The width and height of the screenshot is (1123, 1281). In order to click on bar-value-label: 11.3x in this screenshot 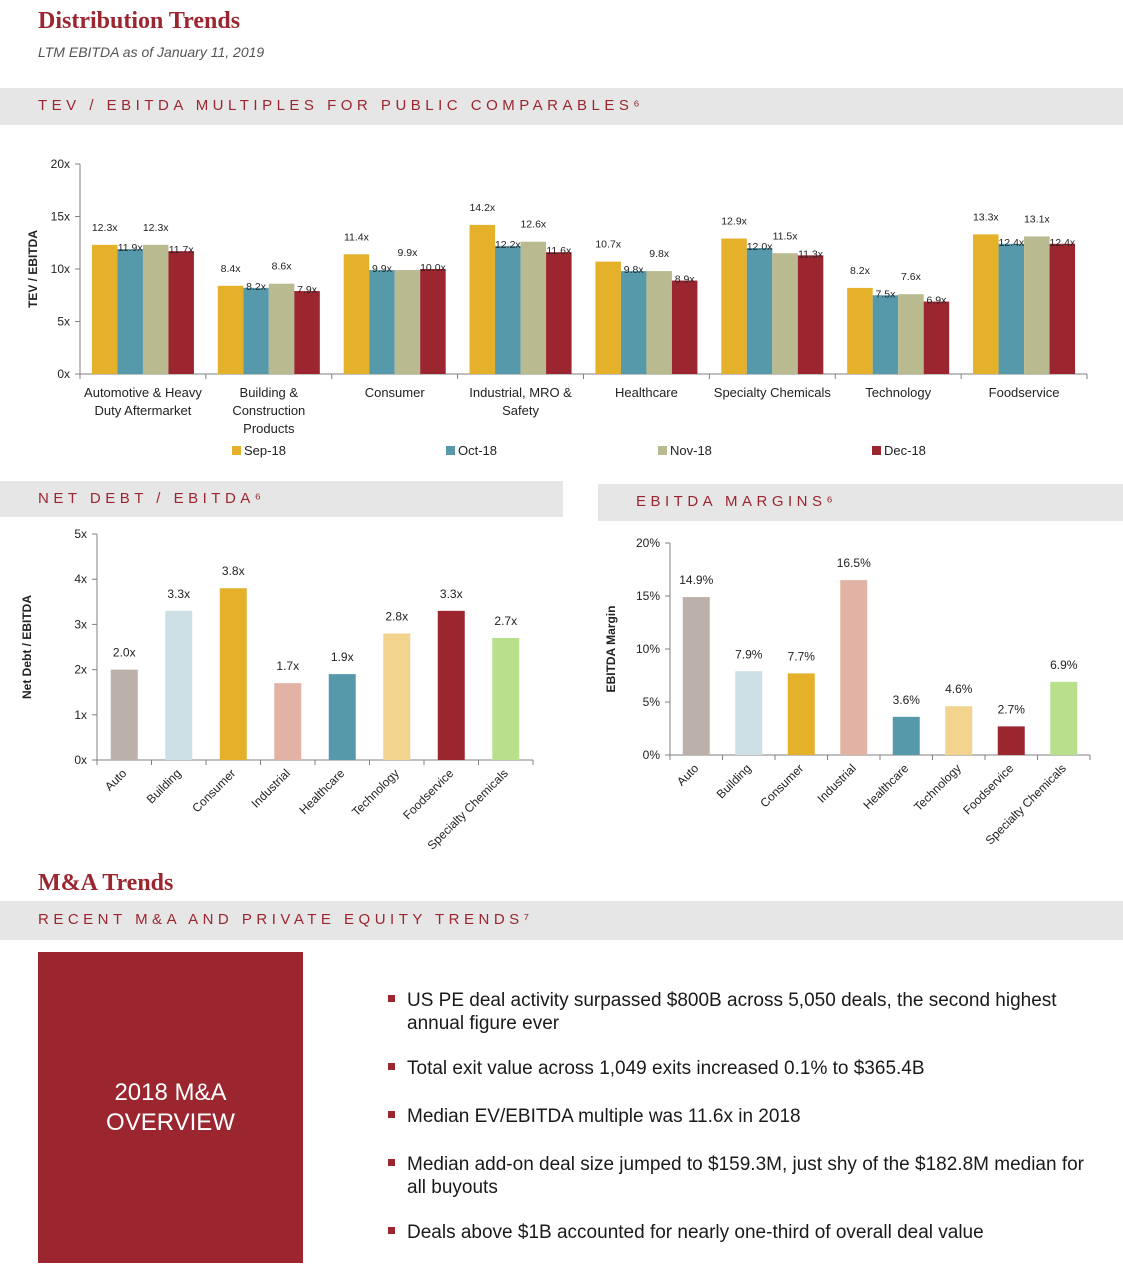, I will do `click(811, 254)`.